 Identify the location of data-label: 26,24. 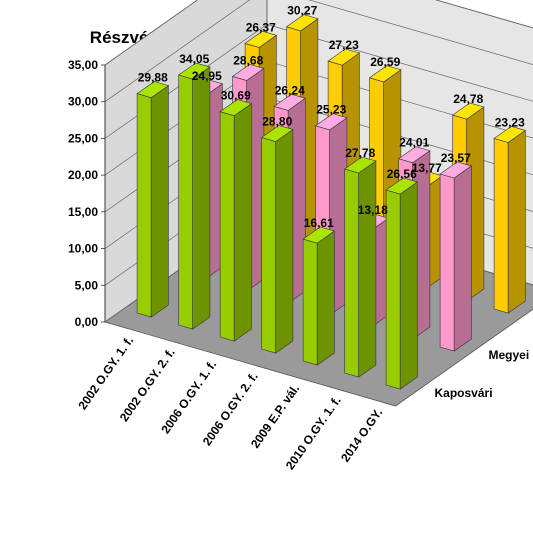
(290, 90).